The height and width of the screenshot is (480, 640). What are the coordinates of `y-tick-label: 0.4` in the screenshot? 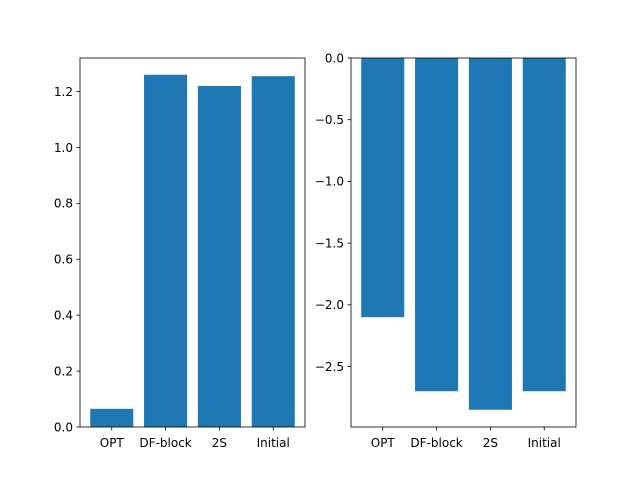 It's located at (63, 315).